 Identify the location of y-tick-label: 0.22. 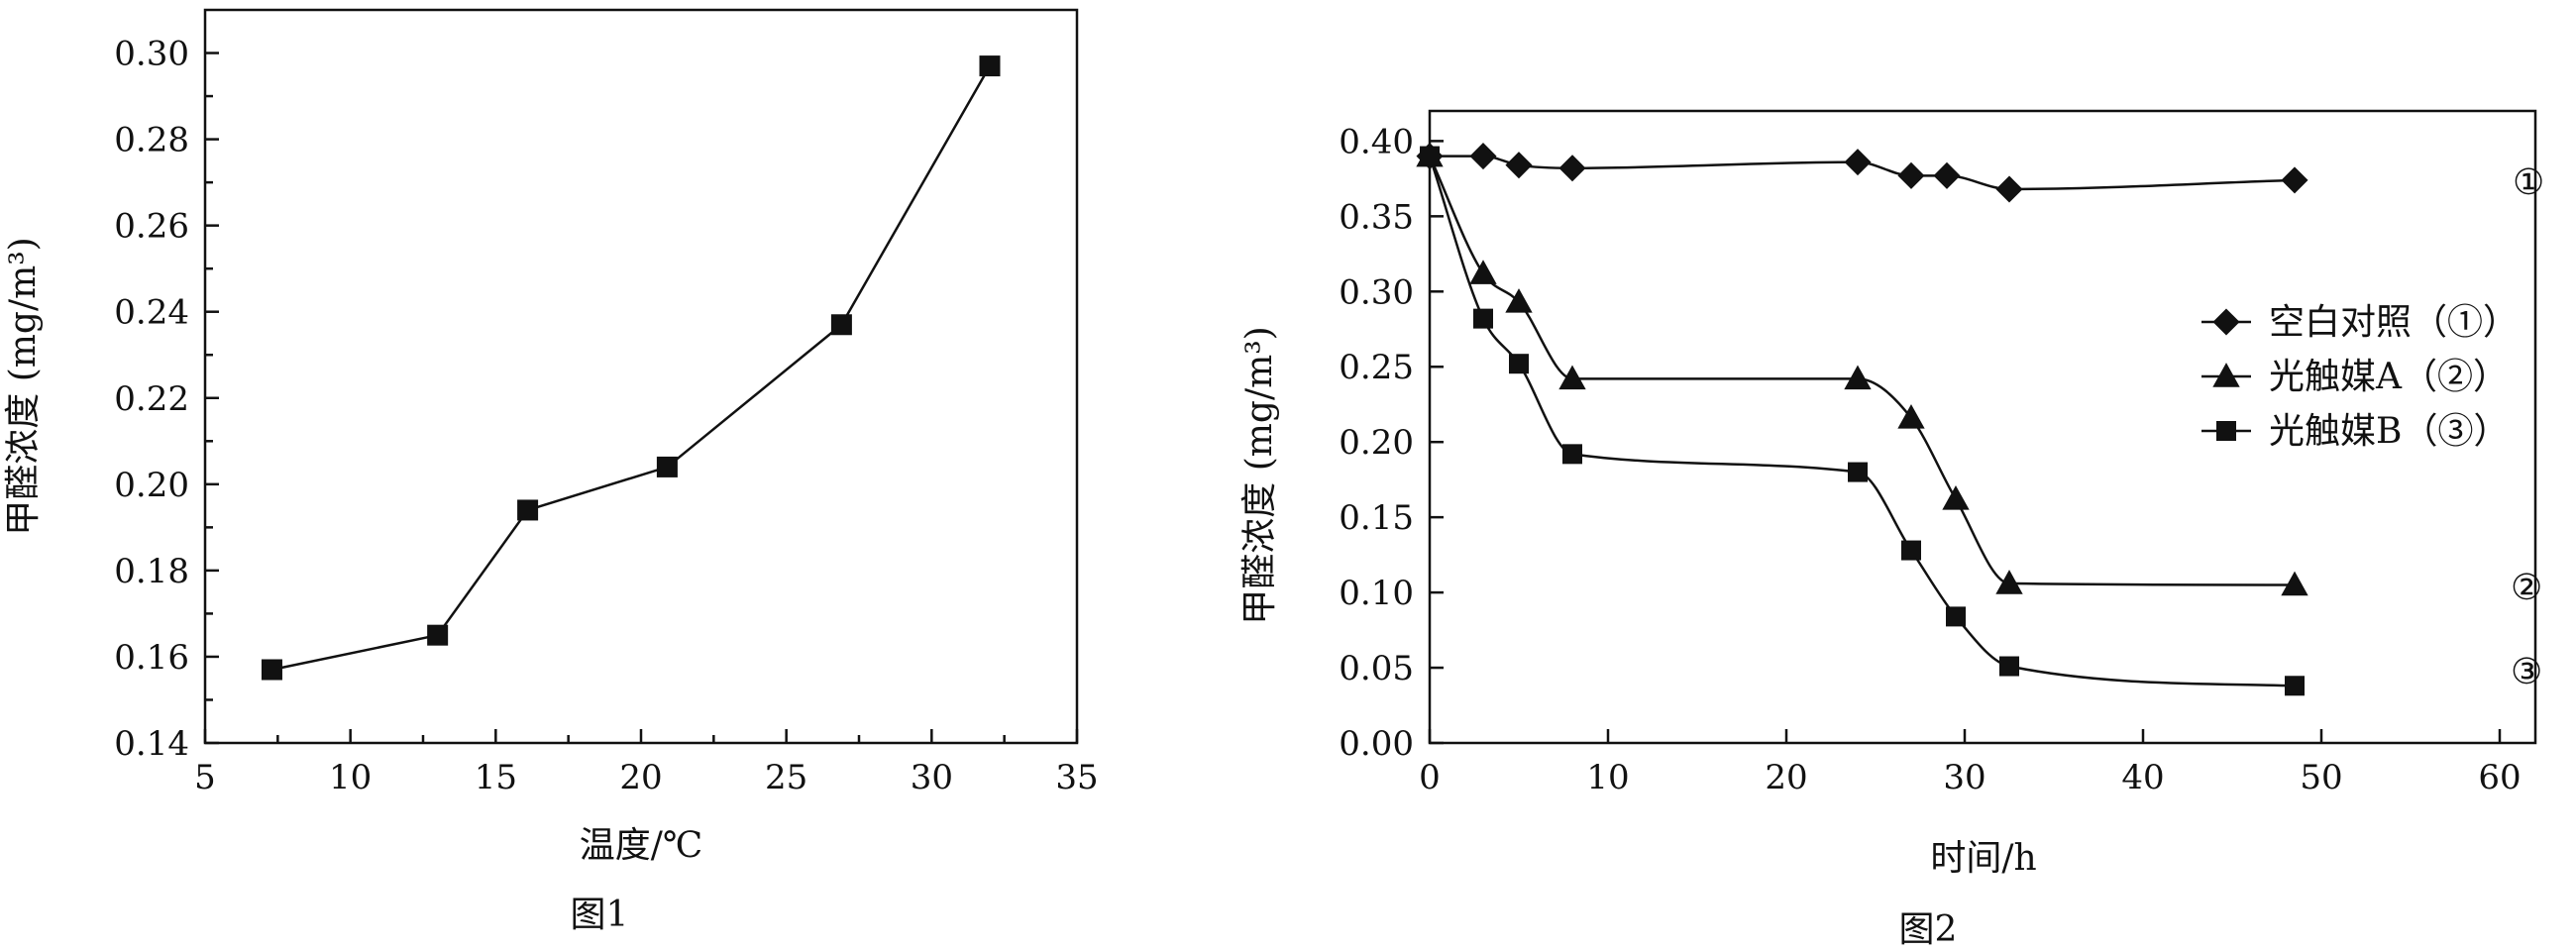
(151, 399).